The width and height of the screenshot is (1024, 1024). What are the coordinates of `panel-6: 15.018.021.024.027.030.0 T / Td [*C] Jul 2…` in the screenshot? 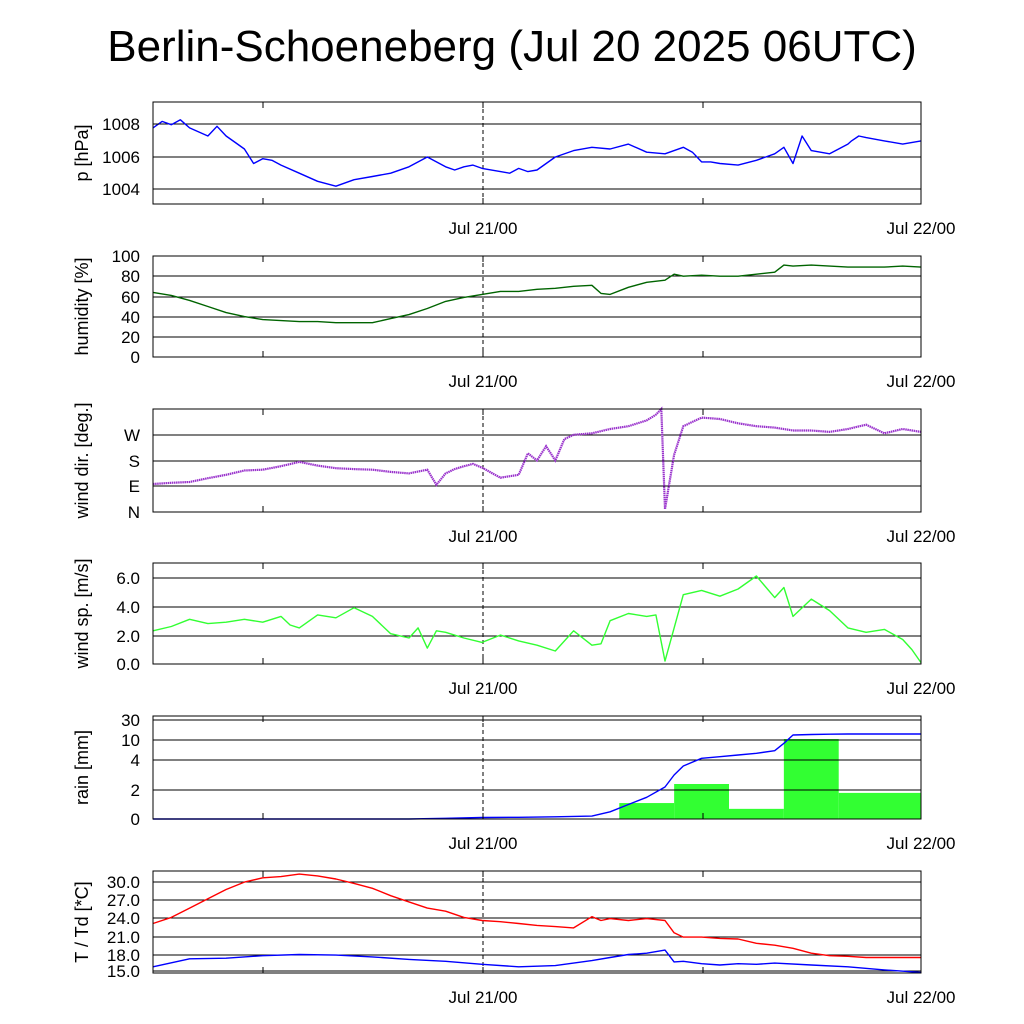 It's located at (514, 938).